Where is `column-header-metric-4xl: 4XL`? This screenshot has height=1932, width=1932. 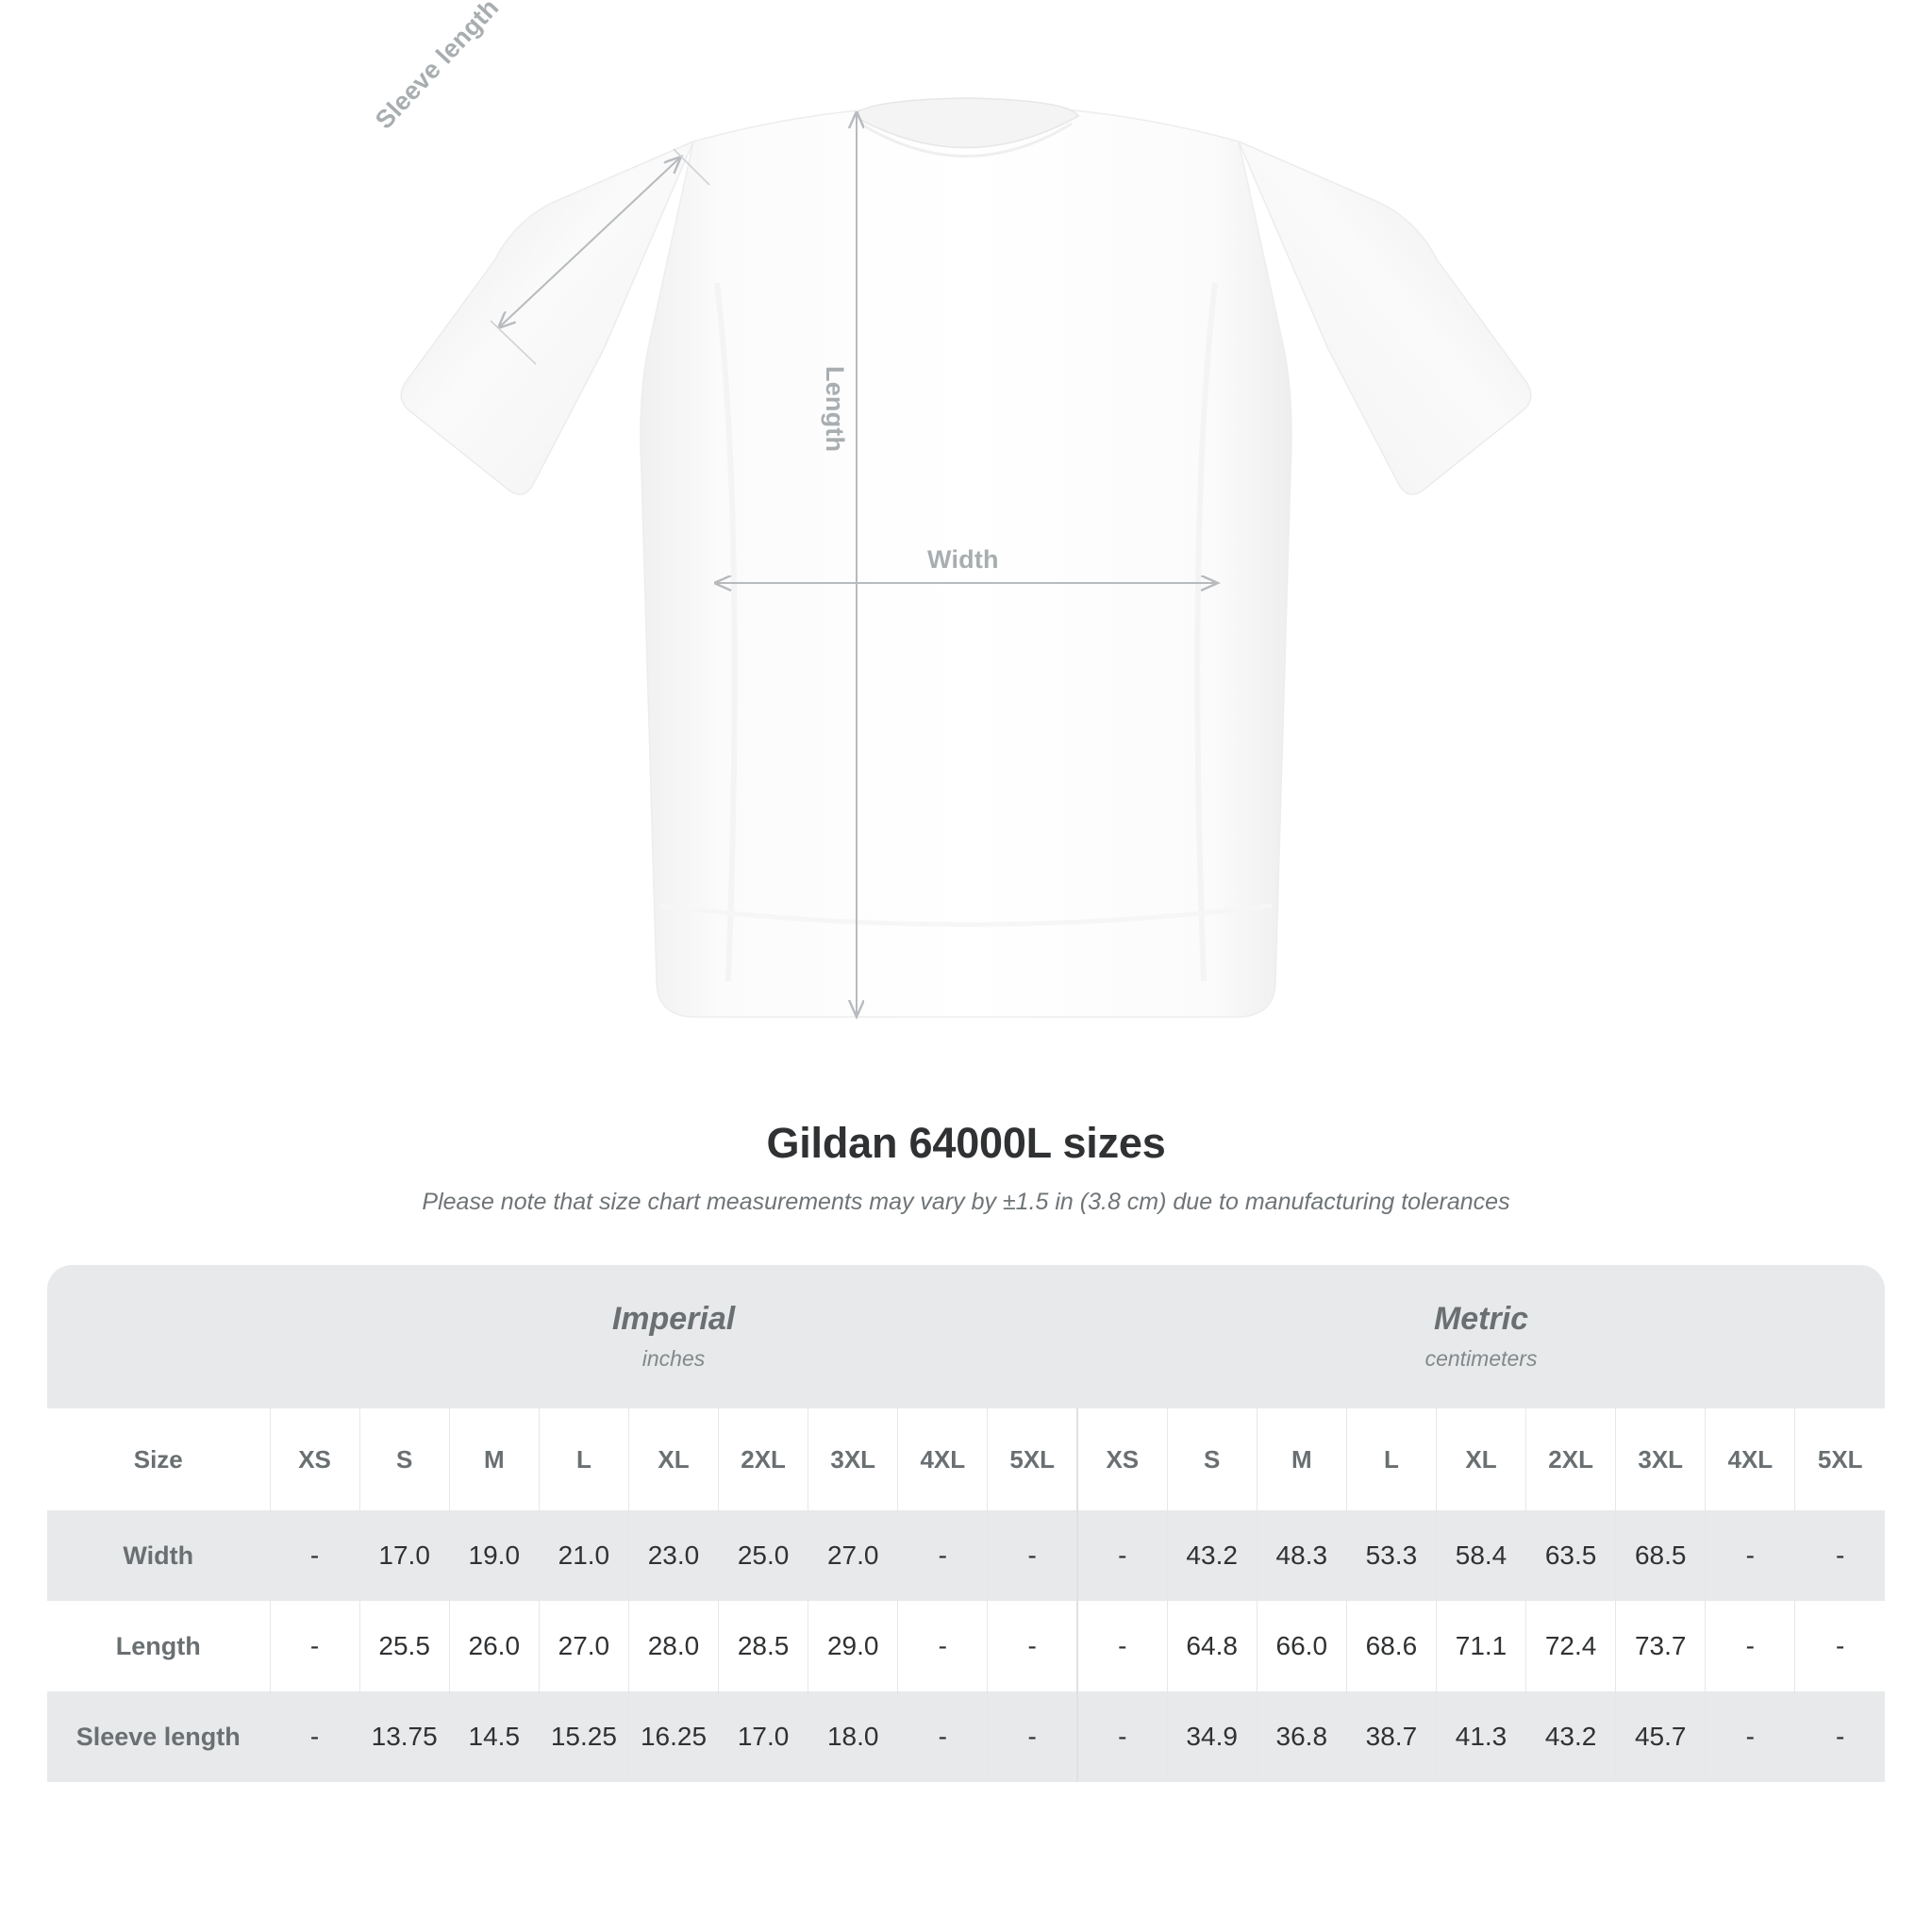
column-header-metric-4xl: 4XL is located at coordinates (1750, 1459).